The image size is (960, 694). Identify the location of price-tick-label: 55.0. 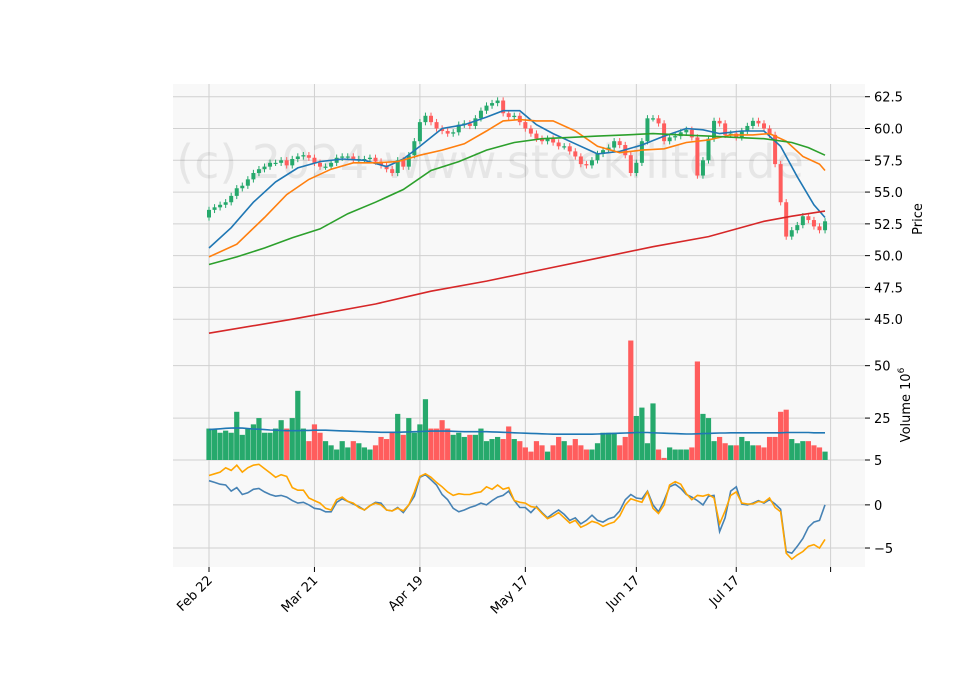
(888, 193).